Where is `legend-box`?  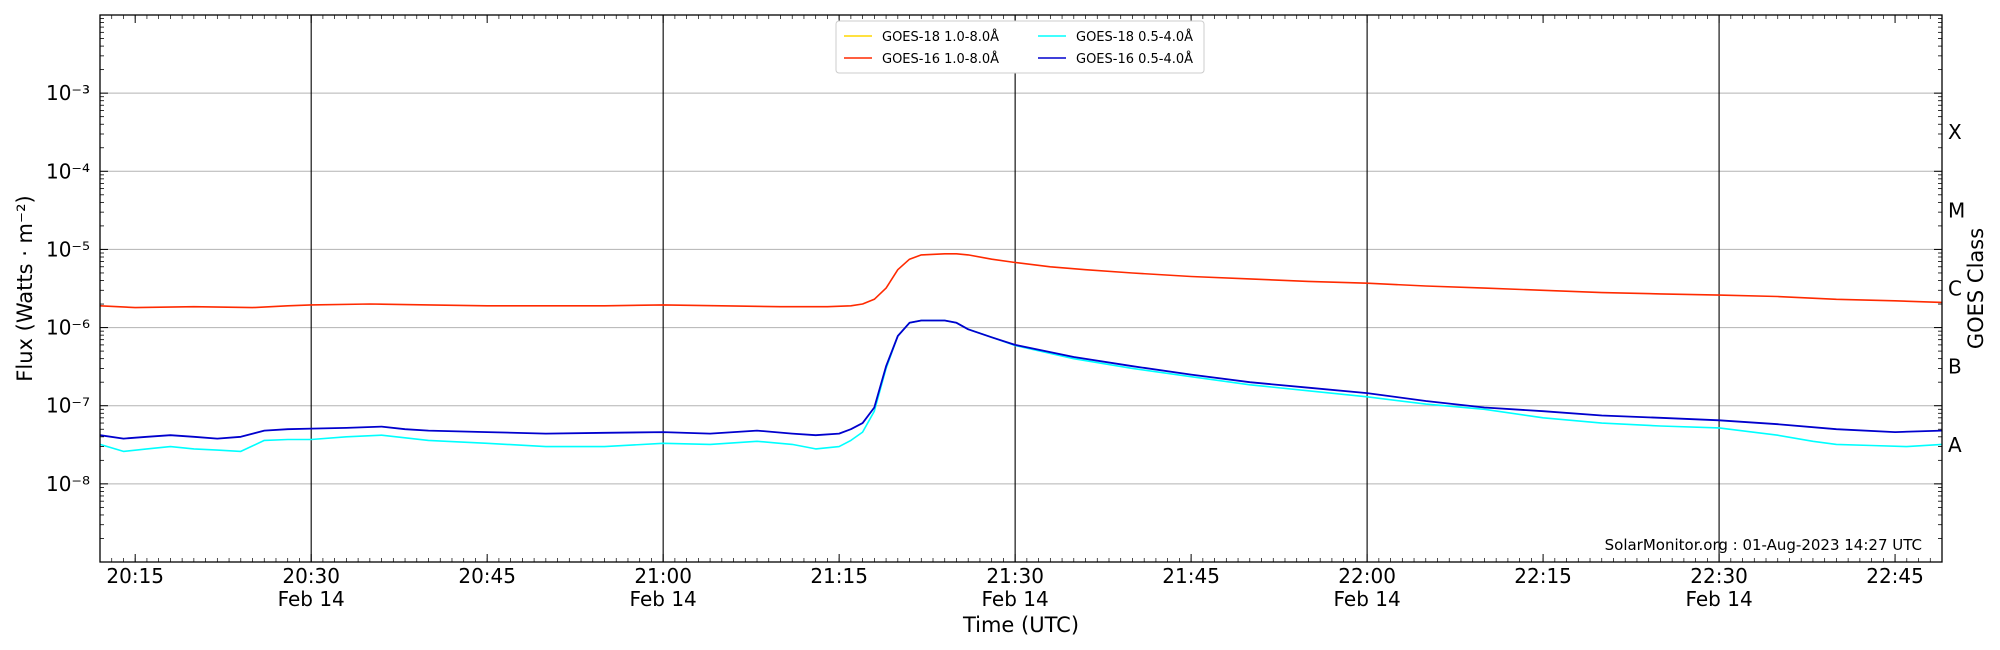
legend-box is located at coordinates (1020, 47).